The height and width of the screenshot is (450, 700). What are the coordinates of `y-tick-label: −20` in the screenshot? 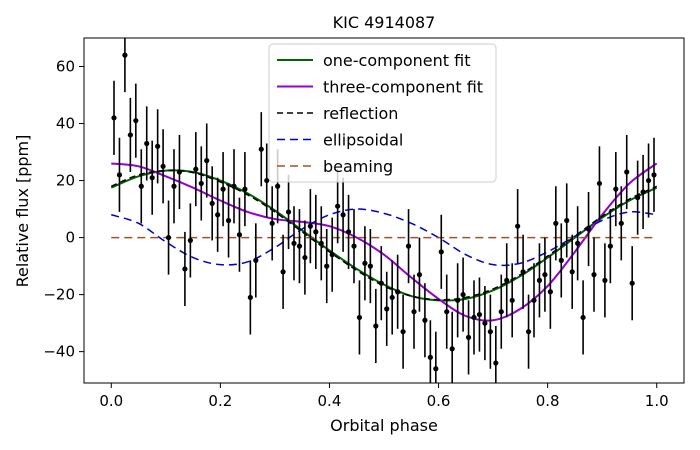 It's located at (59, 295).